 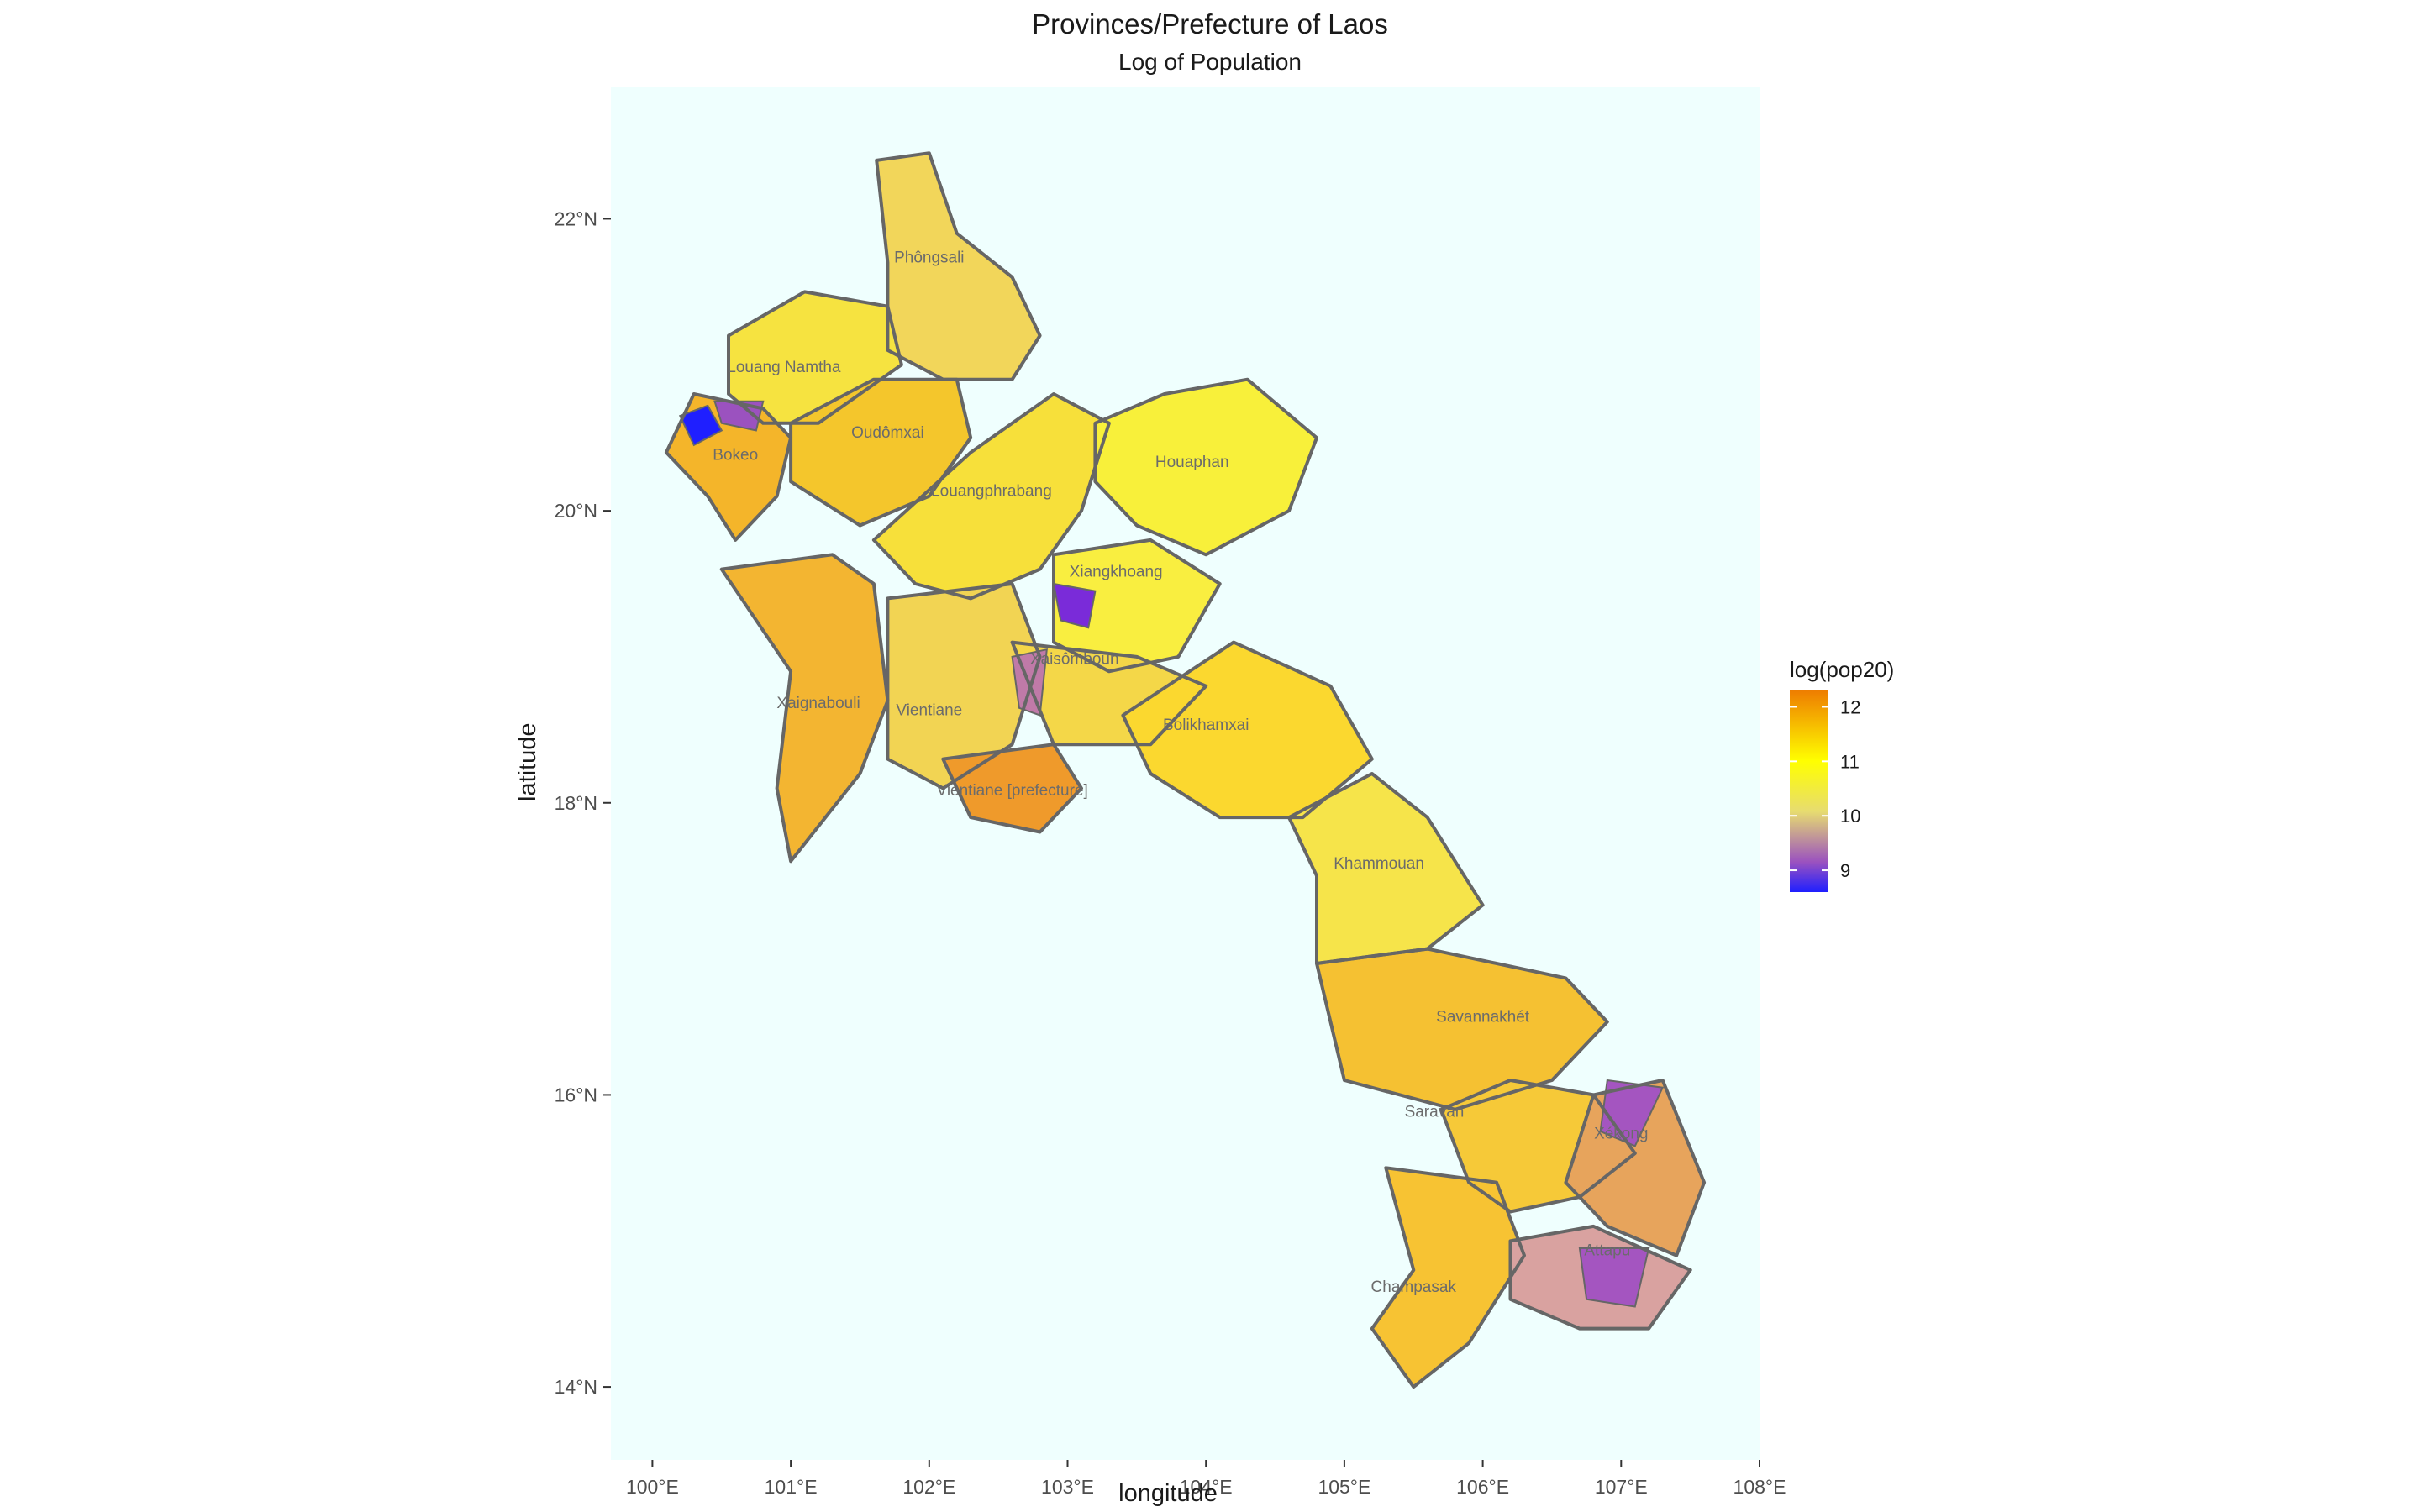 What do you see at coordinates (1116, 571) in the screenshot?
I see `province-label: Xiangkhoang` at bounding box center [1116, 571].